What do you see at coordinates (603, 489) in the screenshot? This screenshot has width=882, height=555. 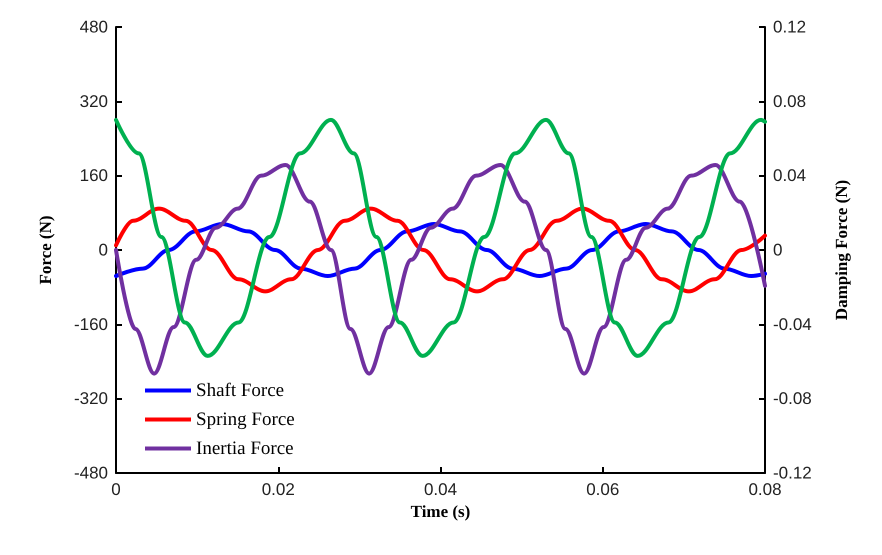 I see `x-tick-label: 0.06` at bounding box center [603, 489].